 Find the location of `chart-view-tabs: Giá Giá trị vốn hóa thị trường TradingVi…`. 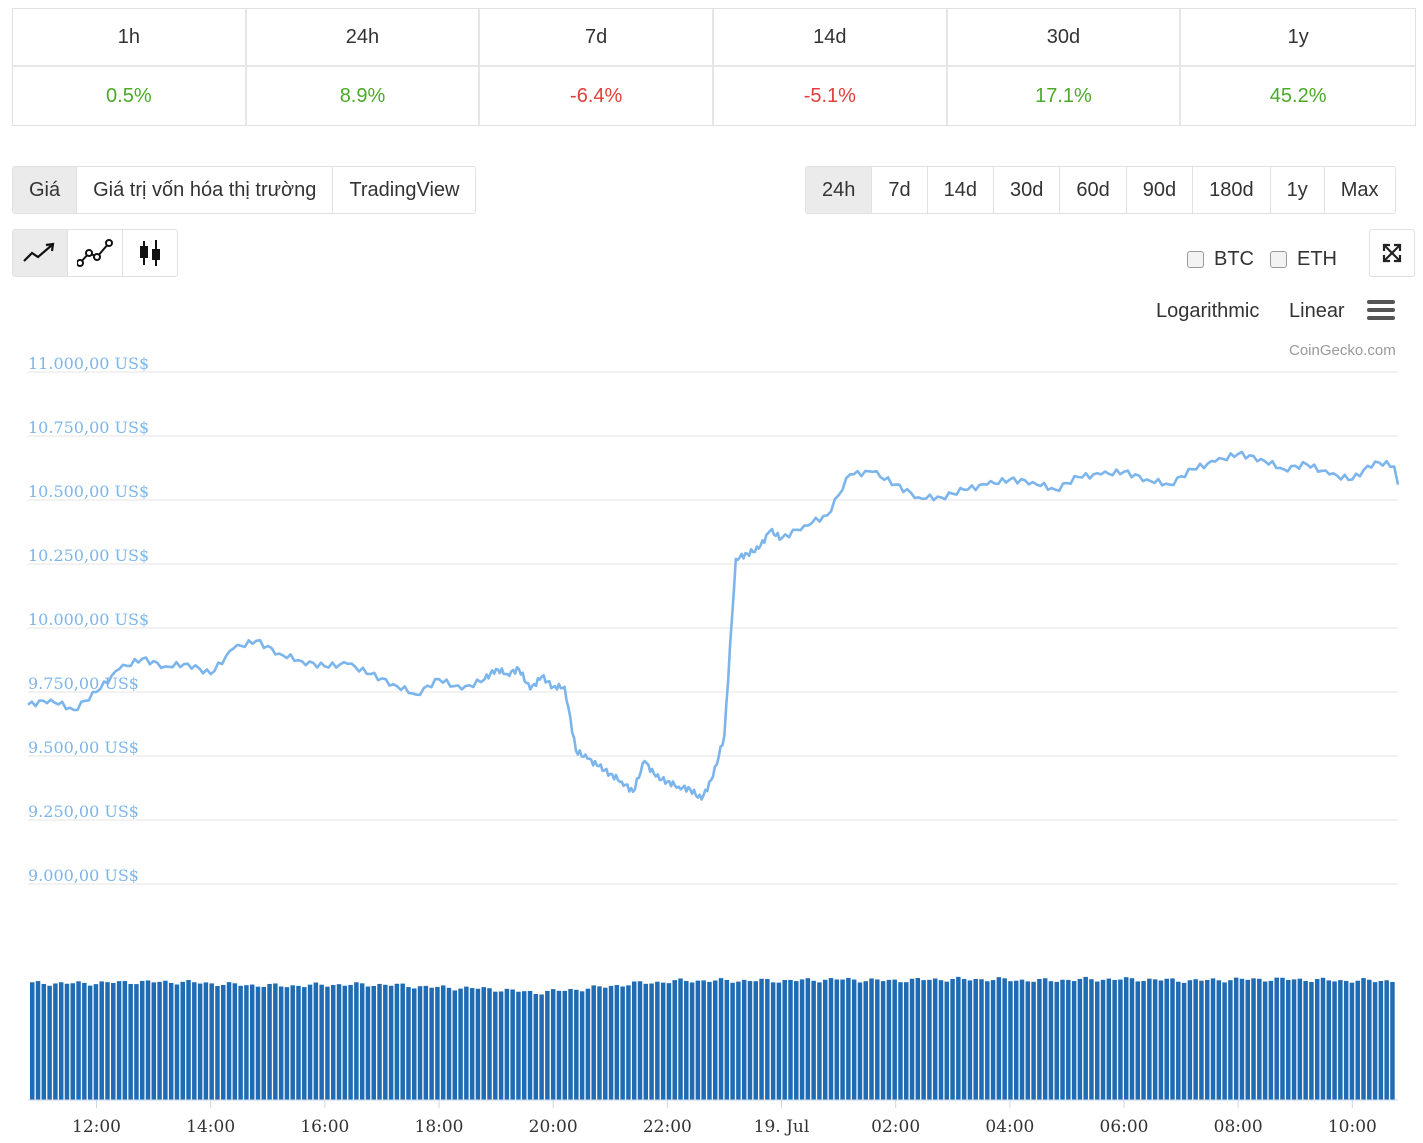

chart-view-tabs: Giá Giá trị vốn hóa thị trường TradingVi… is located at coordinates (244, 190).